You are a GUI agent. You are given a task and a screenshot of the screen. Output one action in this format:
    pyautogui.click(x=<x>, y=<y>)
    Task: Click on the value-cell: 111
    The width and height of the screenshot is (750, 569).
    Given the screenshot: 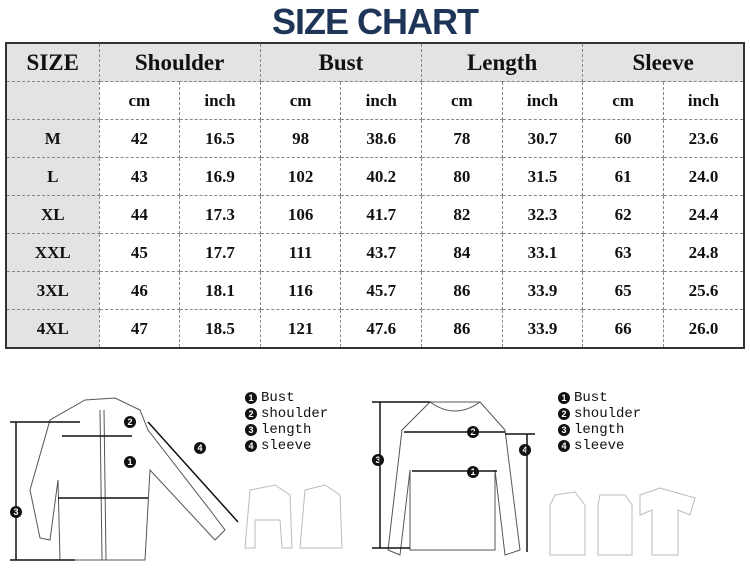 What is the action you would take?
    pyautogui.click(x=300, y=252)
    